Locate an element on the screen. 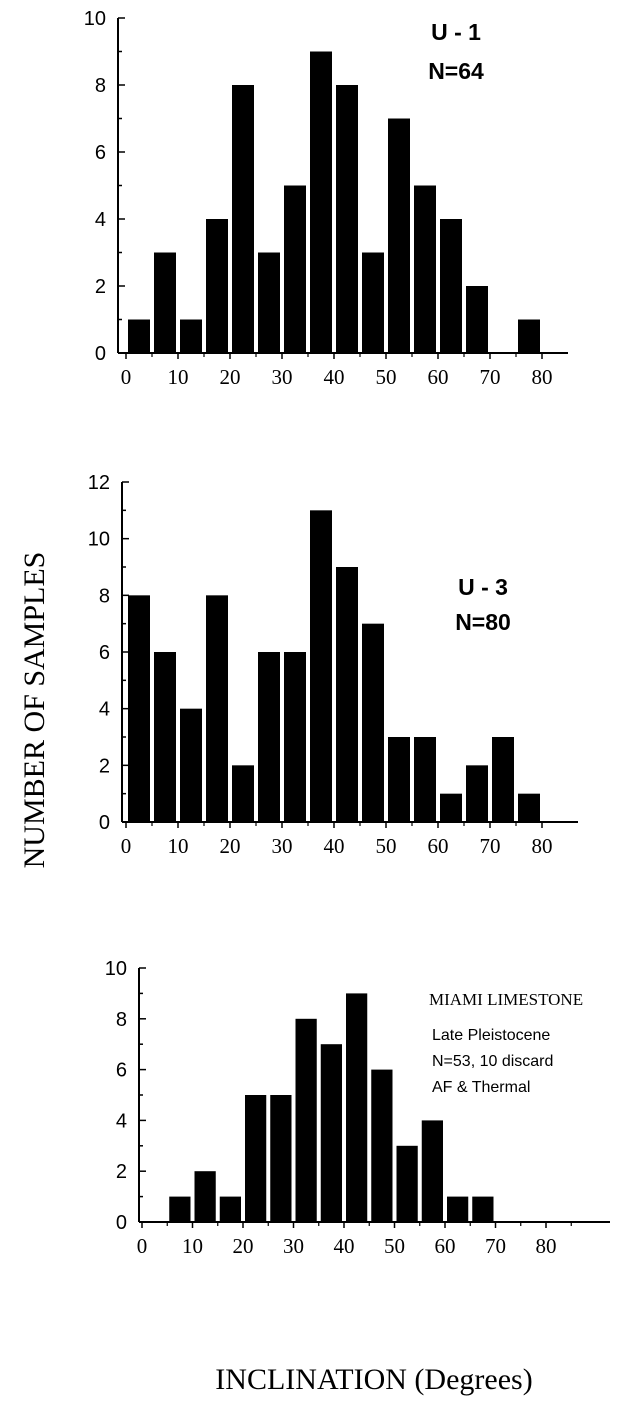 This screenshot has height=1405, width=631. chart-annotation: AF & Thermal is located at coordinates (481, 1087).